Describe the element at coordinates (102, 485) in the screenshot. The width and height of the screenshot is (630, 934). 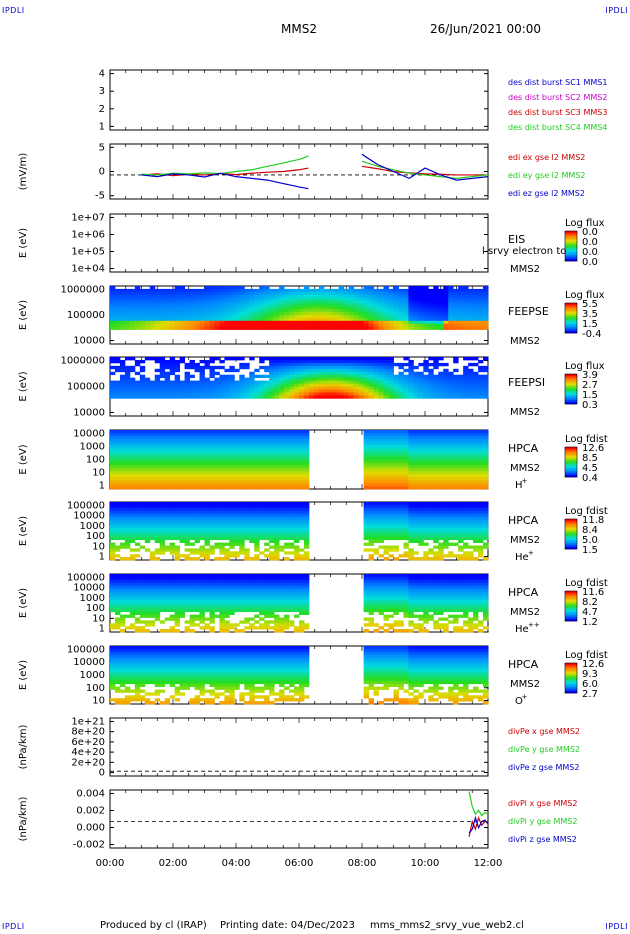
I see `y-tick-label: 1` at that location.